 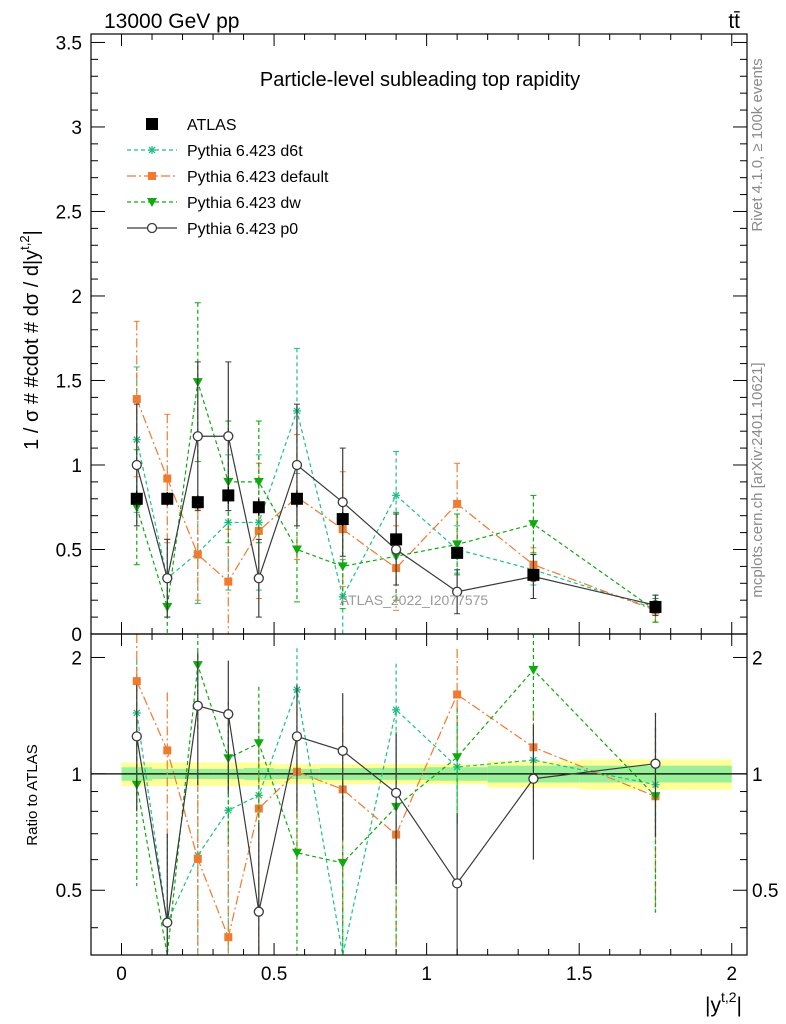 I want to click on ratio-axis-label: Ratio to ATLAS, so click(x=32, y=794).